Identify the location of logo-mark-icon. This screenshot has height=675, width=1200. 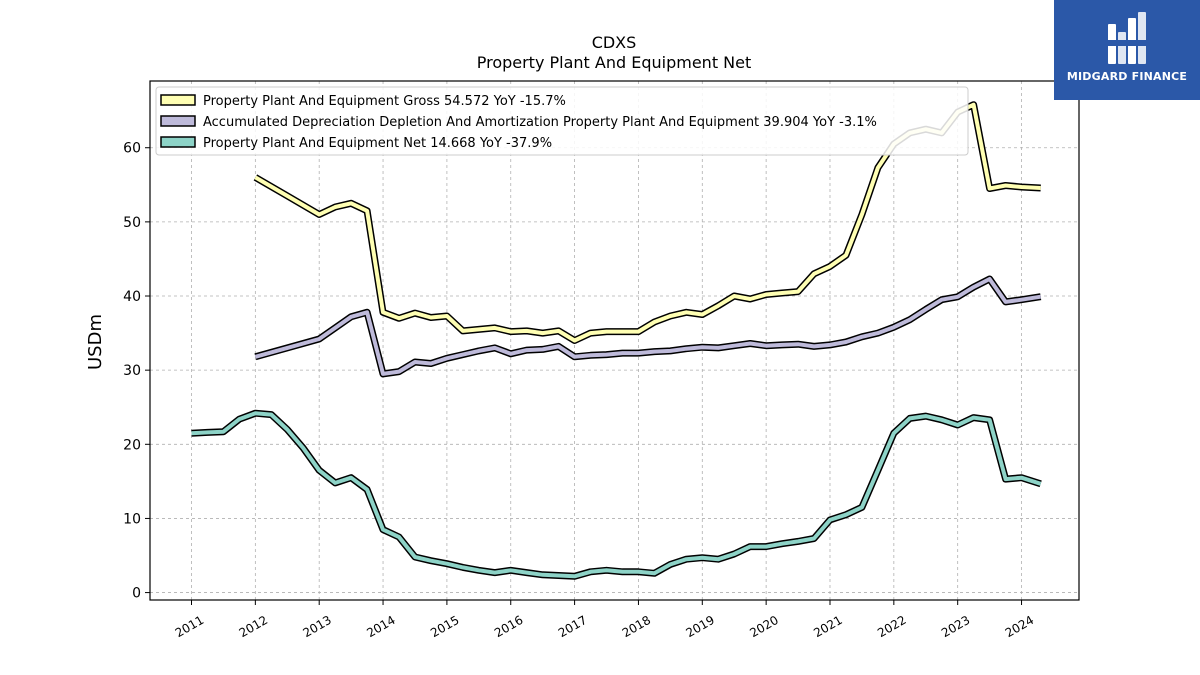
(1127, 38).